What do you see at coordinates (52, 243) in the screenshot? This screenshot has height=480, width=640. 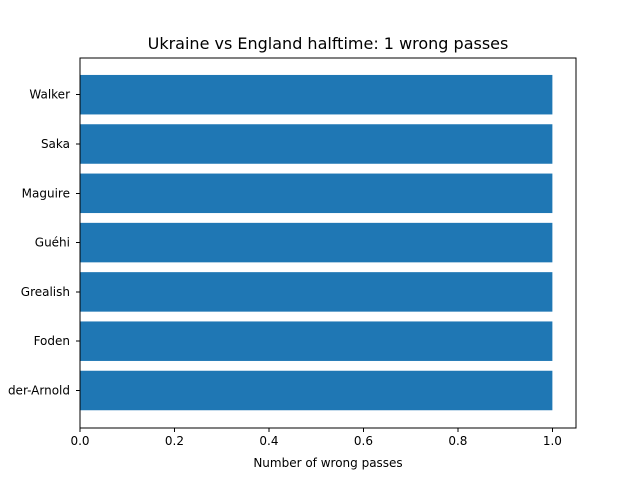 I see `y-tick-label: Guéhi` at bounding box center [52, 243].